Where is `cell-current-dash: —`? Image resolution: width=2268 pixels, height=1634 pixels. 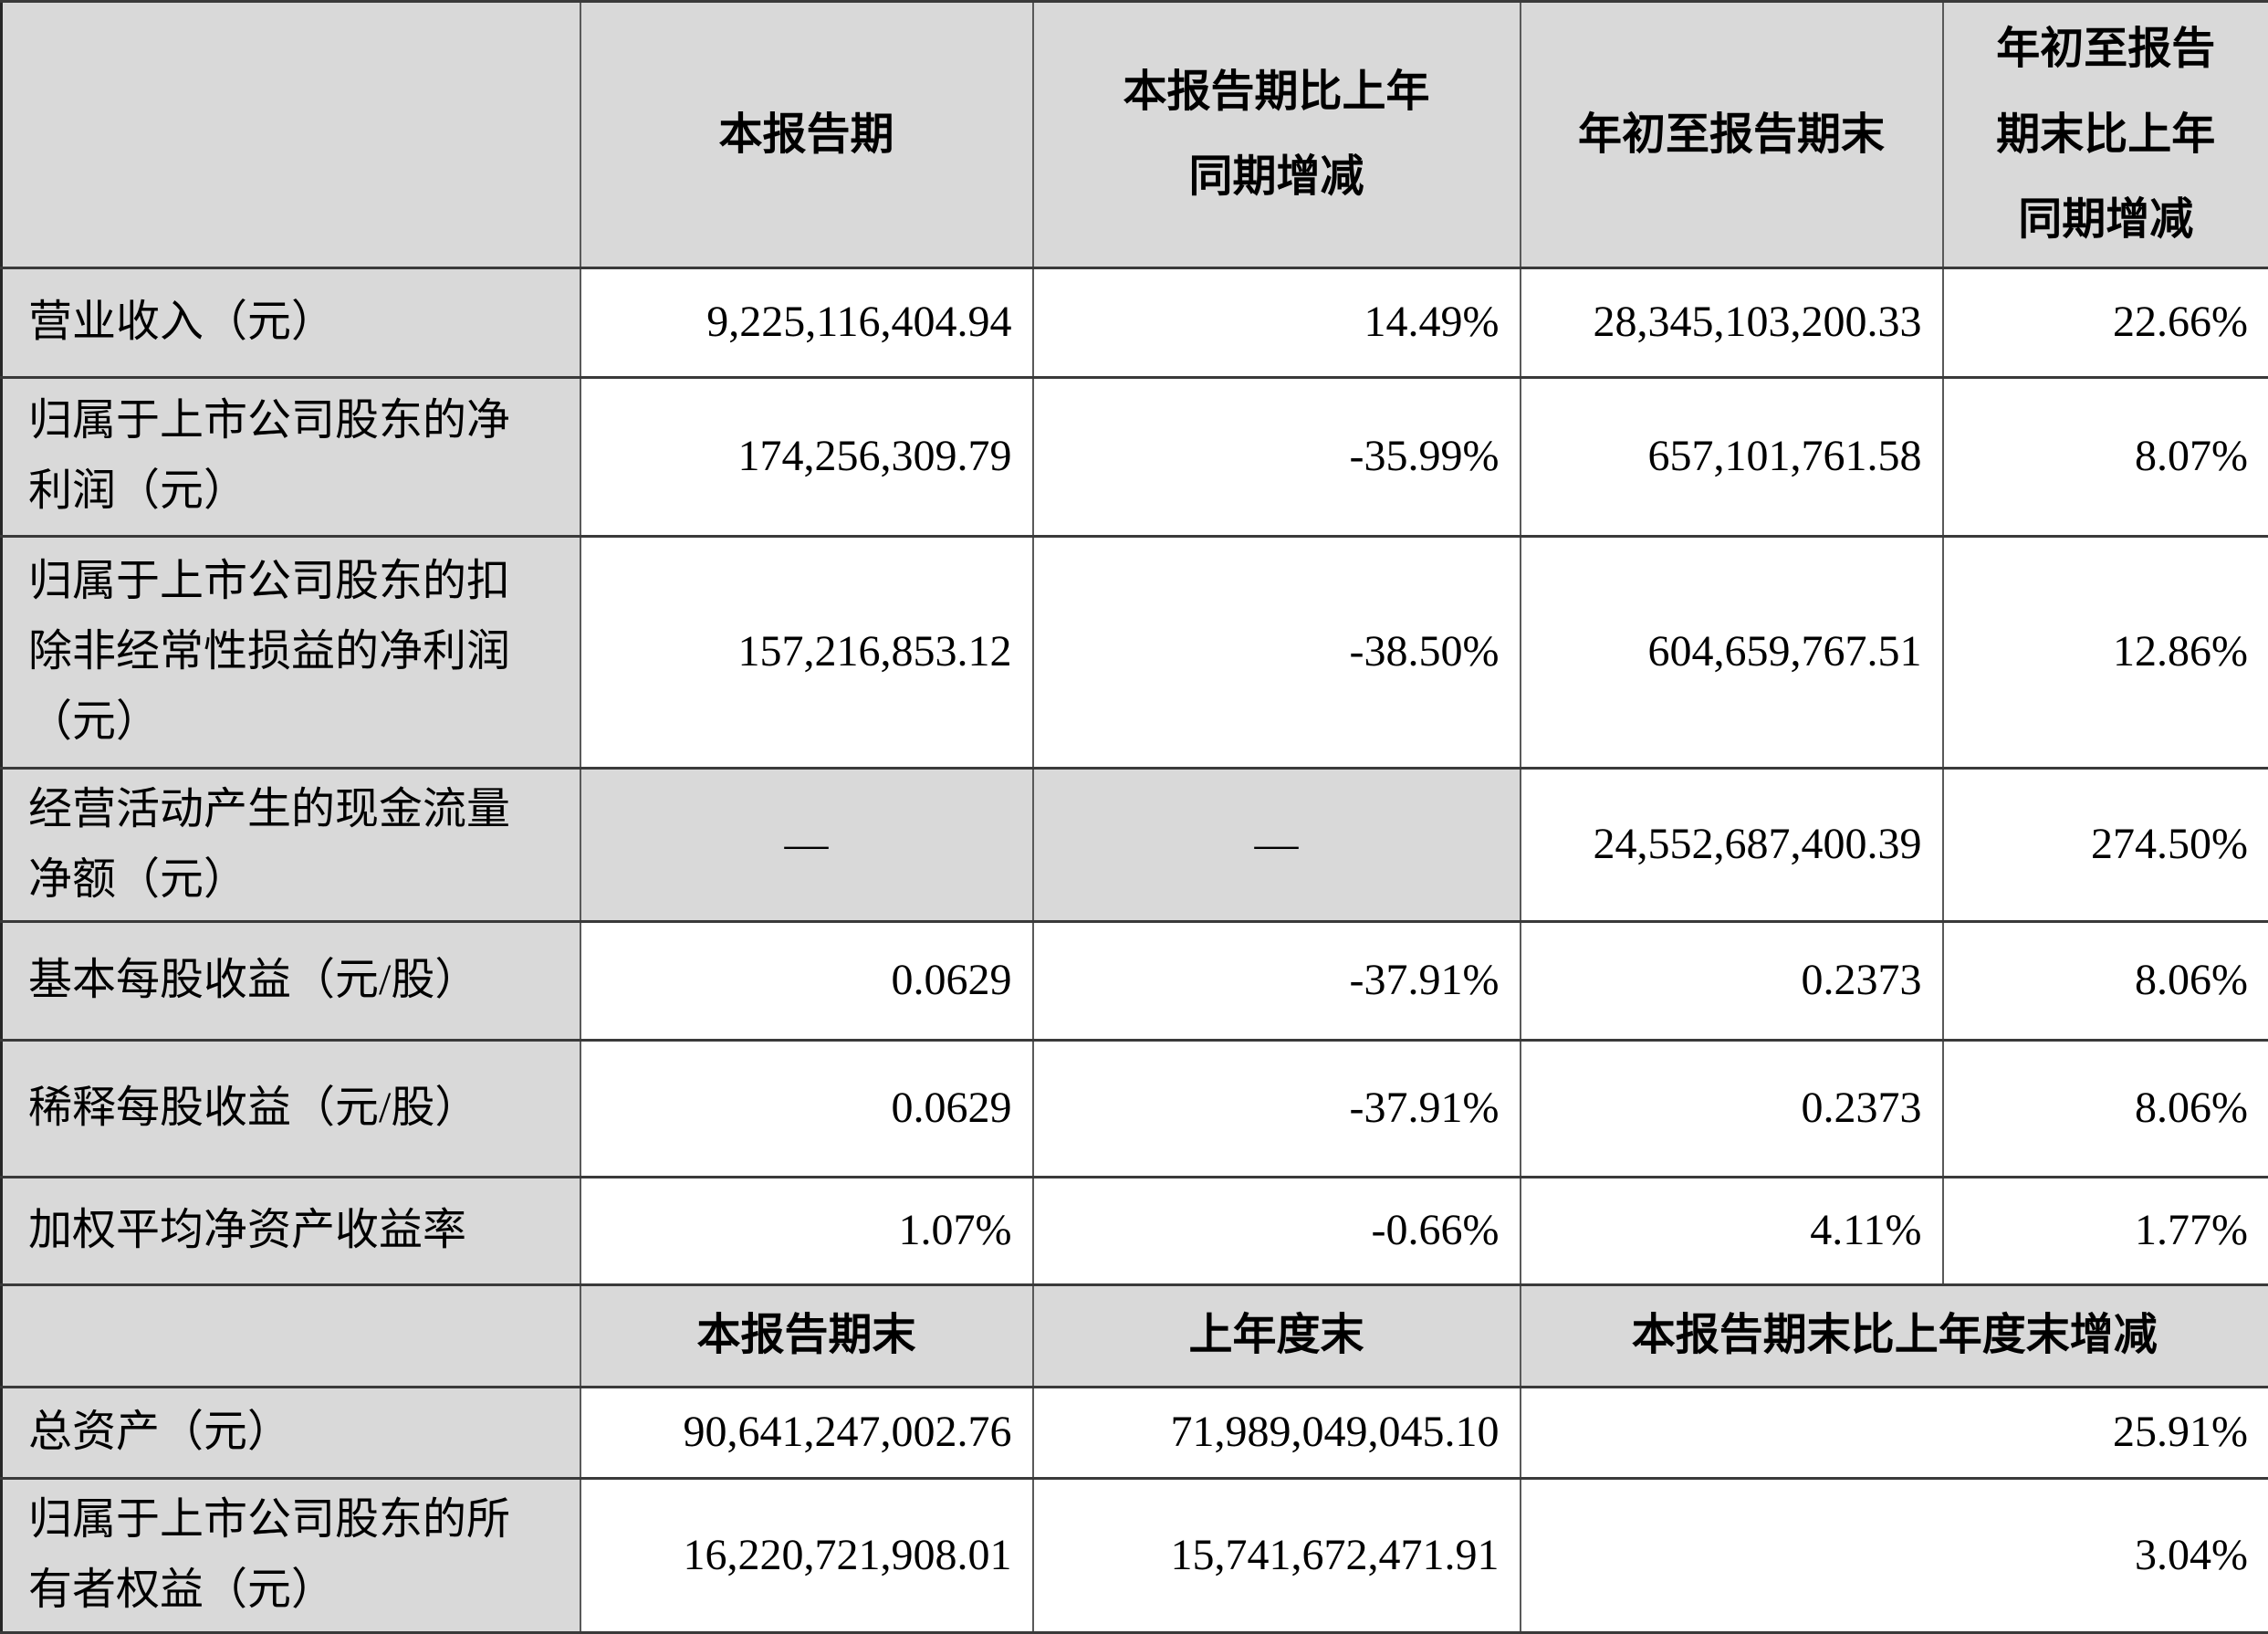
cell-current-dash: — is located at coordinates (806, 845).